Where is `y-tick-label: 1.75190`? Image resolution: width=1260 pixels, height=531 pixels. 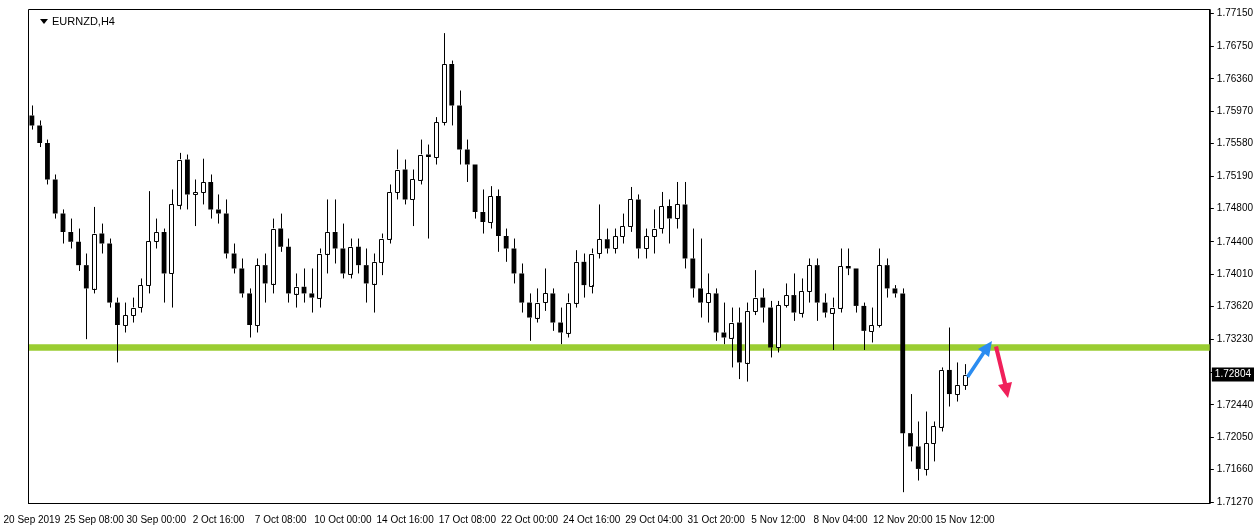 y-tick-label: 1.75190 is located at coordinates (1235, 175).